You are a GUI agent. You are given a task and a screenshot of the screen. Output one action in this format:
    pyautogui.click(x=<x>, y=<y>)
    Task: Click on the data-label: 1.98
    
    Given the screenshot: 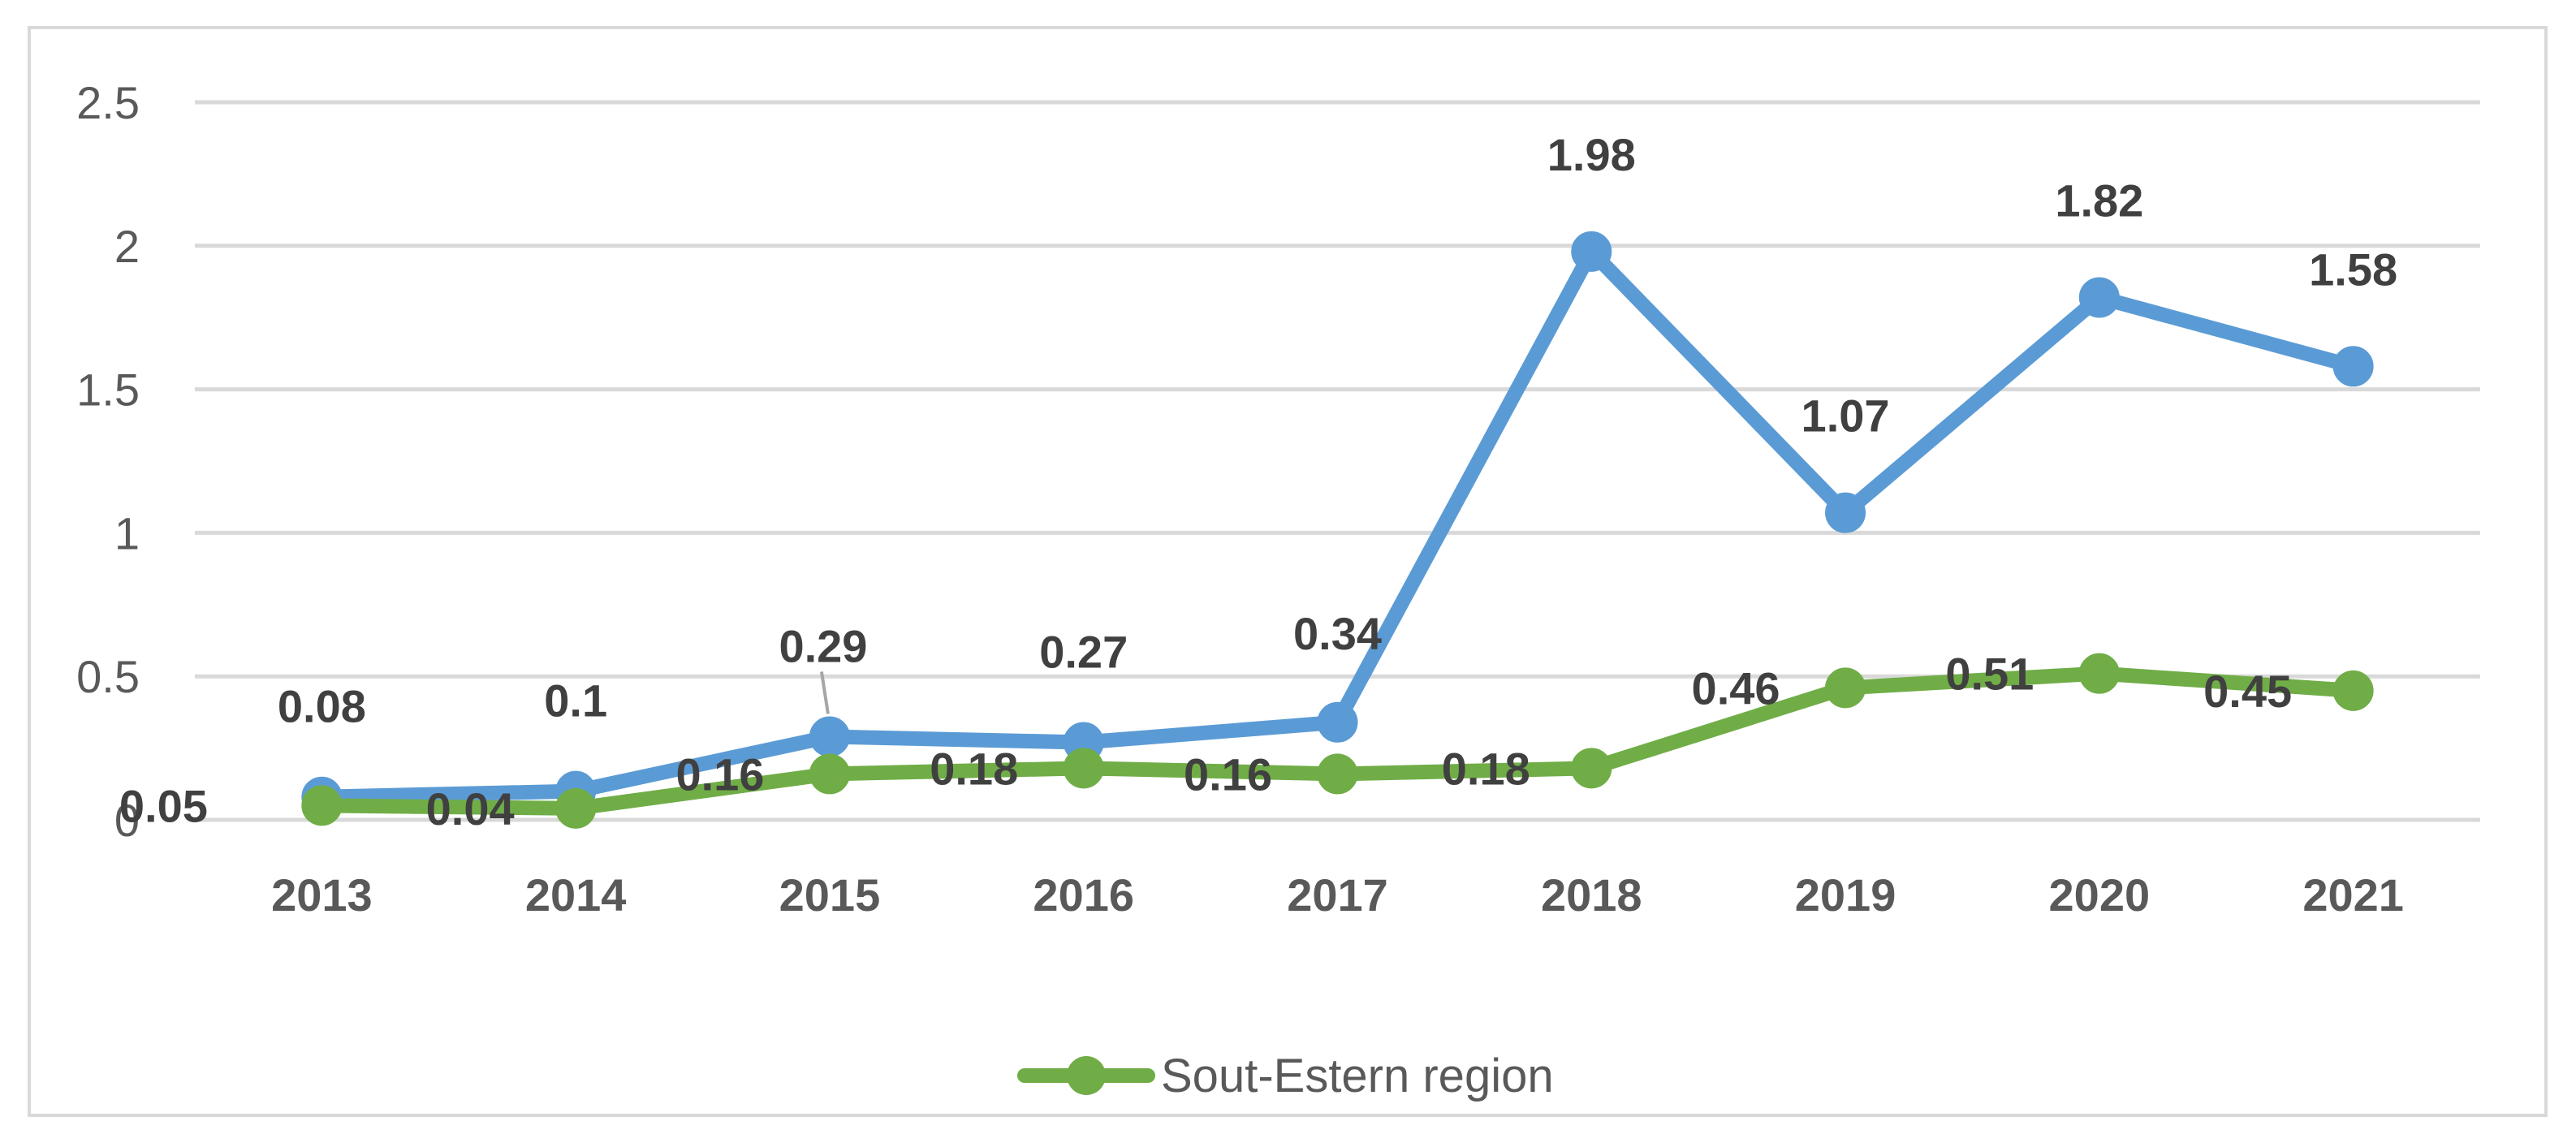 What is the action you would take?
    pyautogui.click(x=1591, y=155)
    